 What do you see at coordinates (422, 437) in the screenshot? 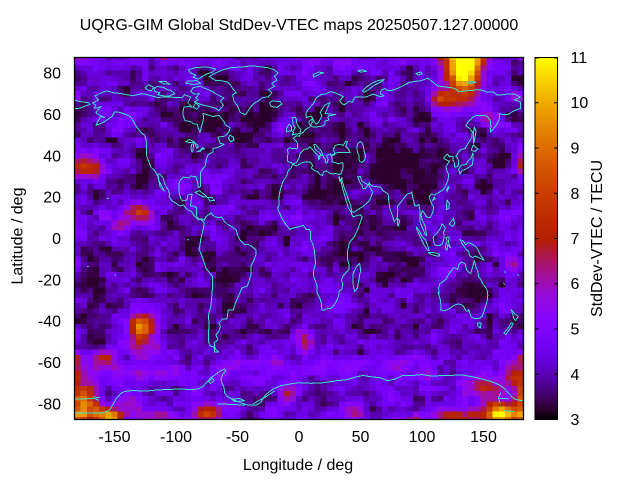
I see `svg-text: 100` at bounding box center [422, 437].